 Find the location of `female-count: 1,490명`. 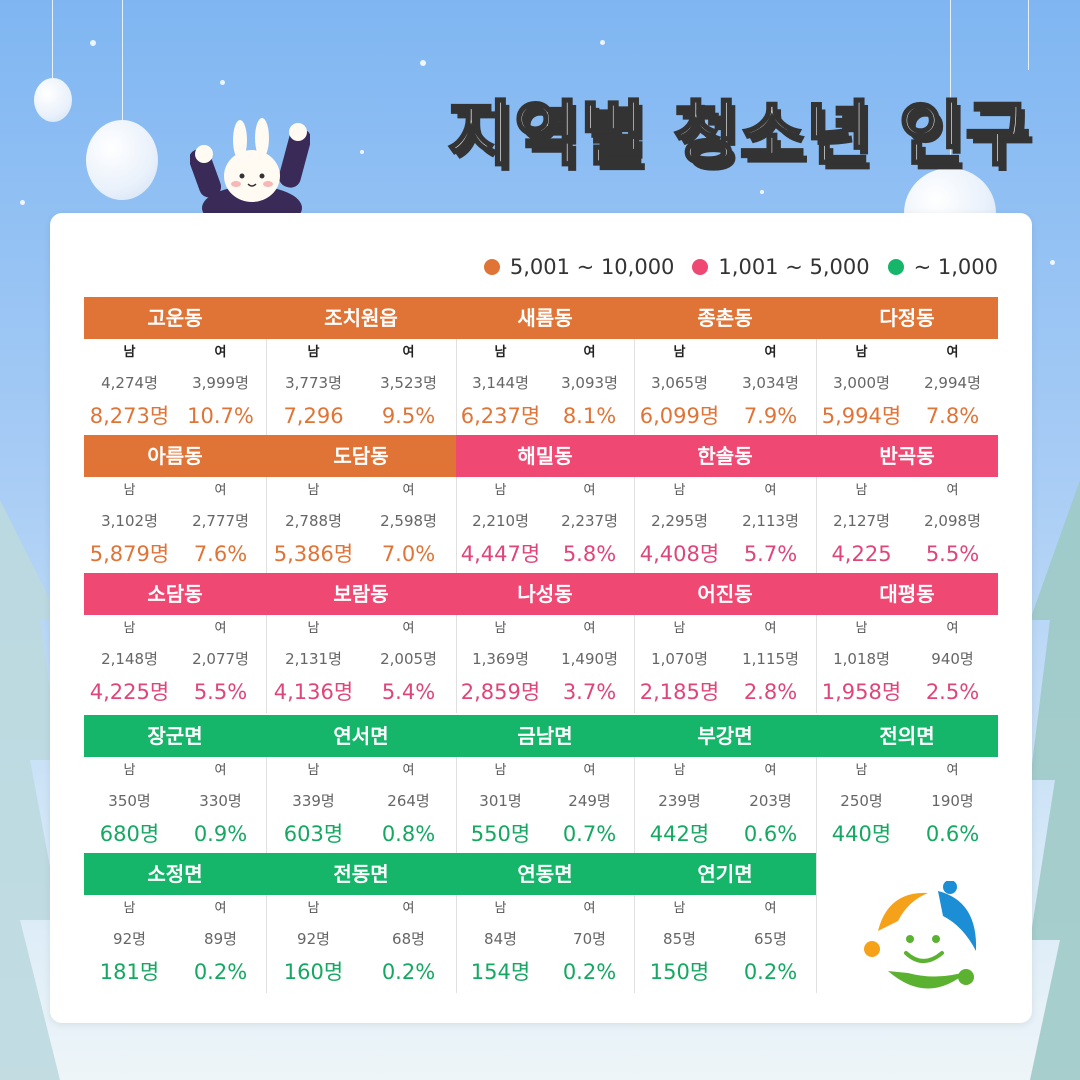

female-count: 1,490명 is located at coordinates (589, 659).